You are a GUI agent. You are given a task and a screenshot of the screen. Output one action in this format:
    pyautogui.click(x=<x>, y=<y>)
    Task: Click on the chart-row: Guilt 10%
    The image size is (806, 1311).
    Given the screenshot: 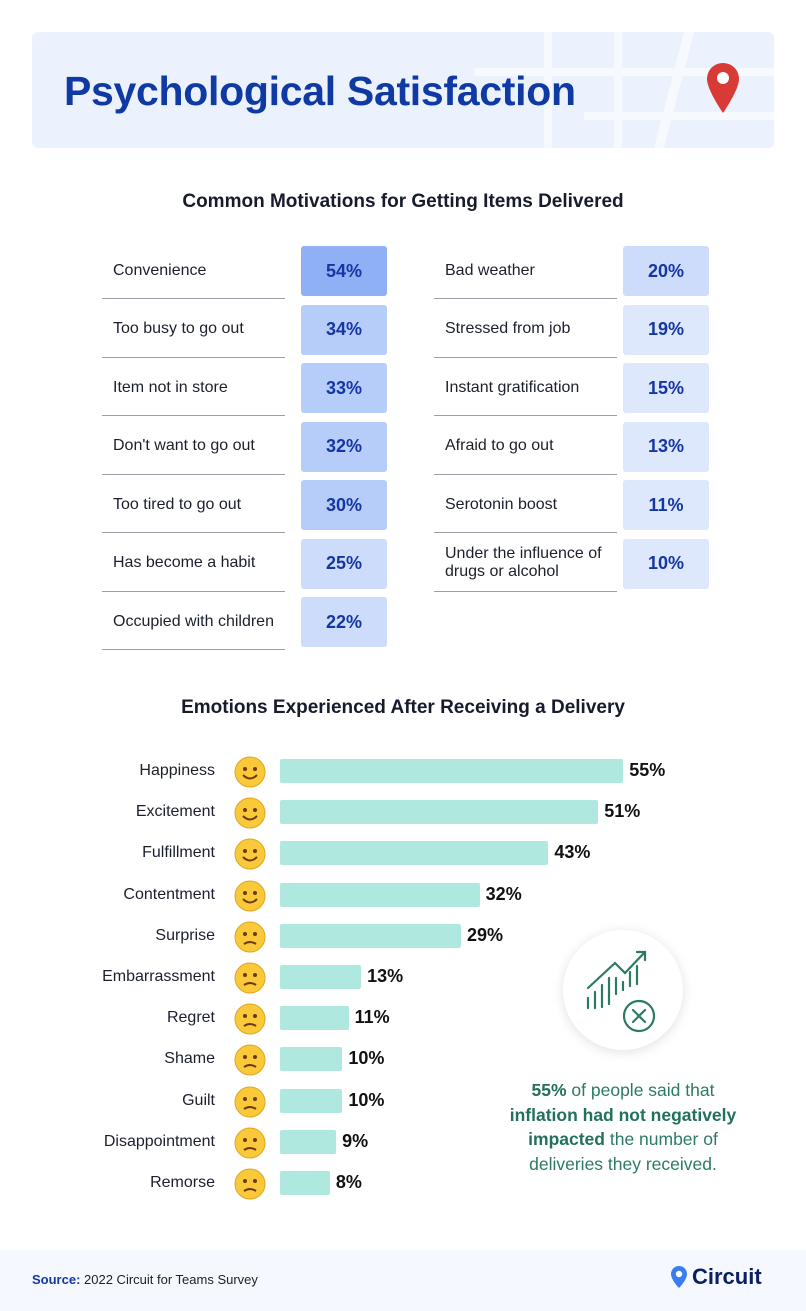 What is the action you would take?
    pyautogui.click(x=403, y=1102)
    